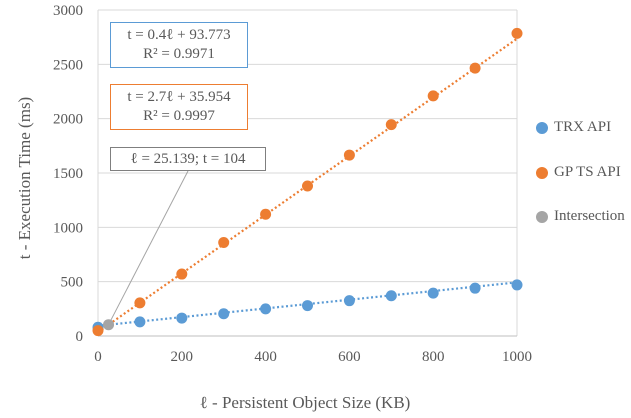 The image size is (631, 418). I want to click on gp-r2: R² = 0.9997, so click(179, 116).